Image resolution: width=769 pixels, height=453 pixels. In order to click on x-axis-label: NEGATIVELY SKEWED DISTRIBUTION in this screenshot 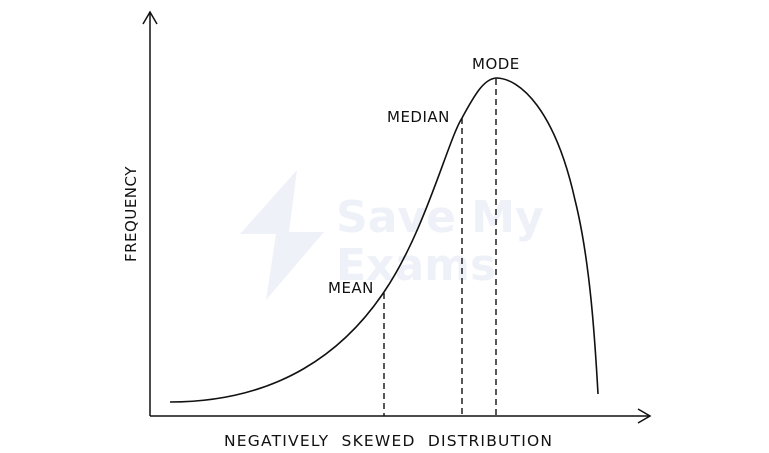, I will do `click(388, 441)`.